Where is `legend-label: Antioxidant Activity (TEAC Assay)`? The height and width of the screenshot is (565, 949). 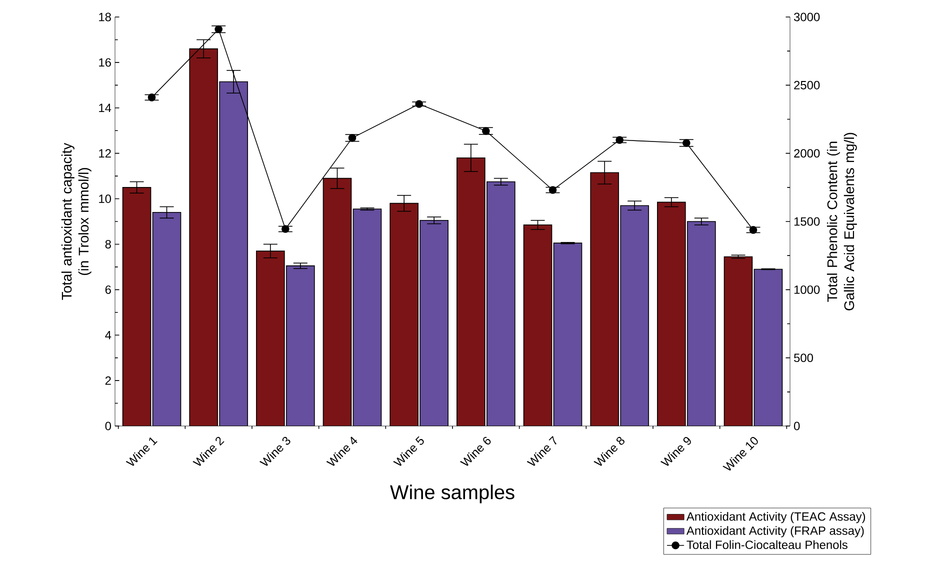
legend-label: Antioxidant Activity (TEAC Assay) is located at coordinates (776, 518).